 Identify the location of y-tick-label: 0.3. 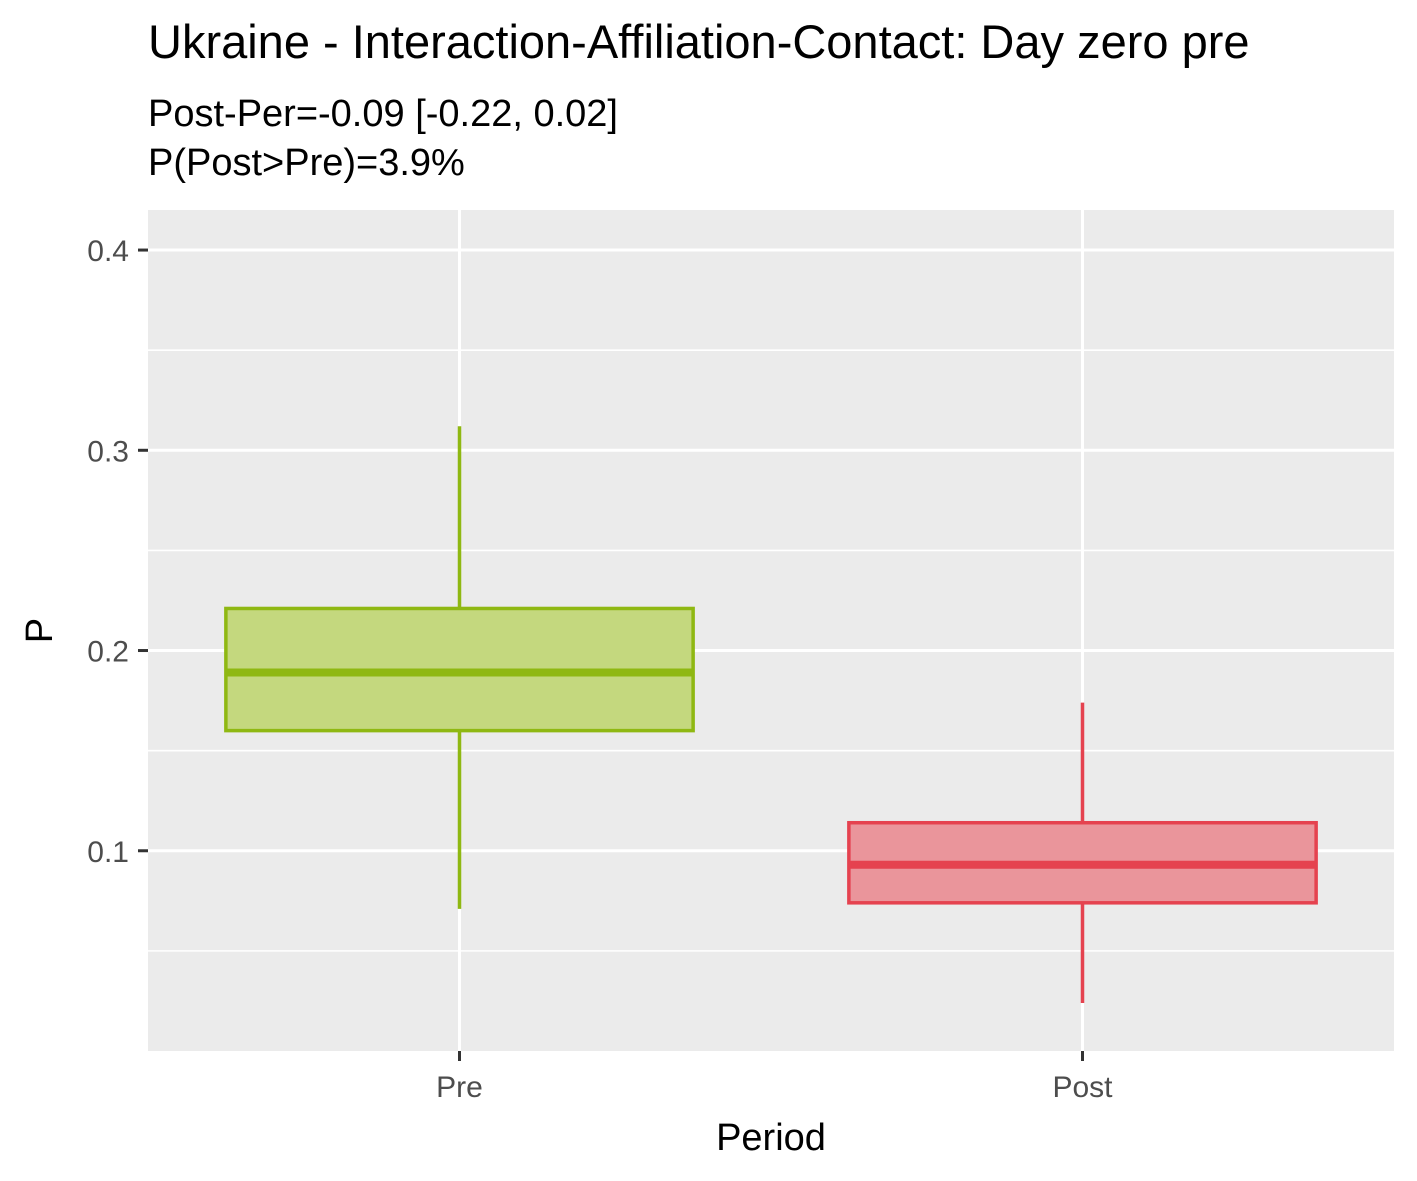
(108, 451).